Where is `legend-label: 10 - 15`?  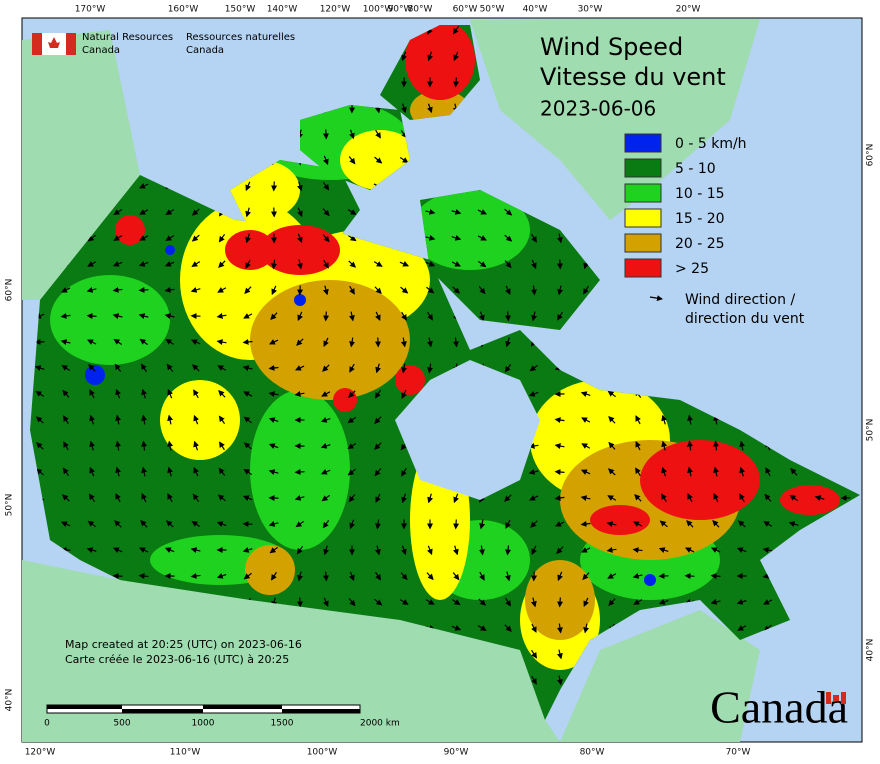
legend-label: 10 - 15 is located at coordinates (700, 194).